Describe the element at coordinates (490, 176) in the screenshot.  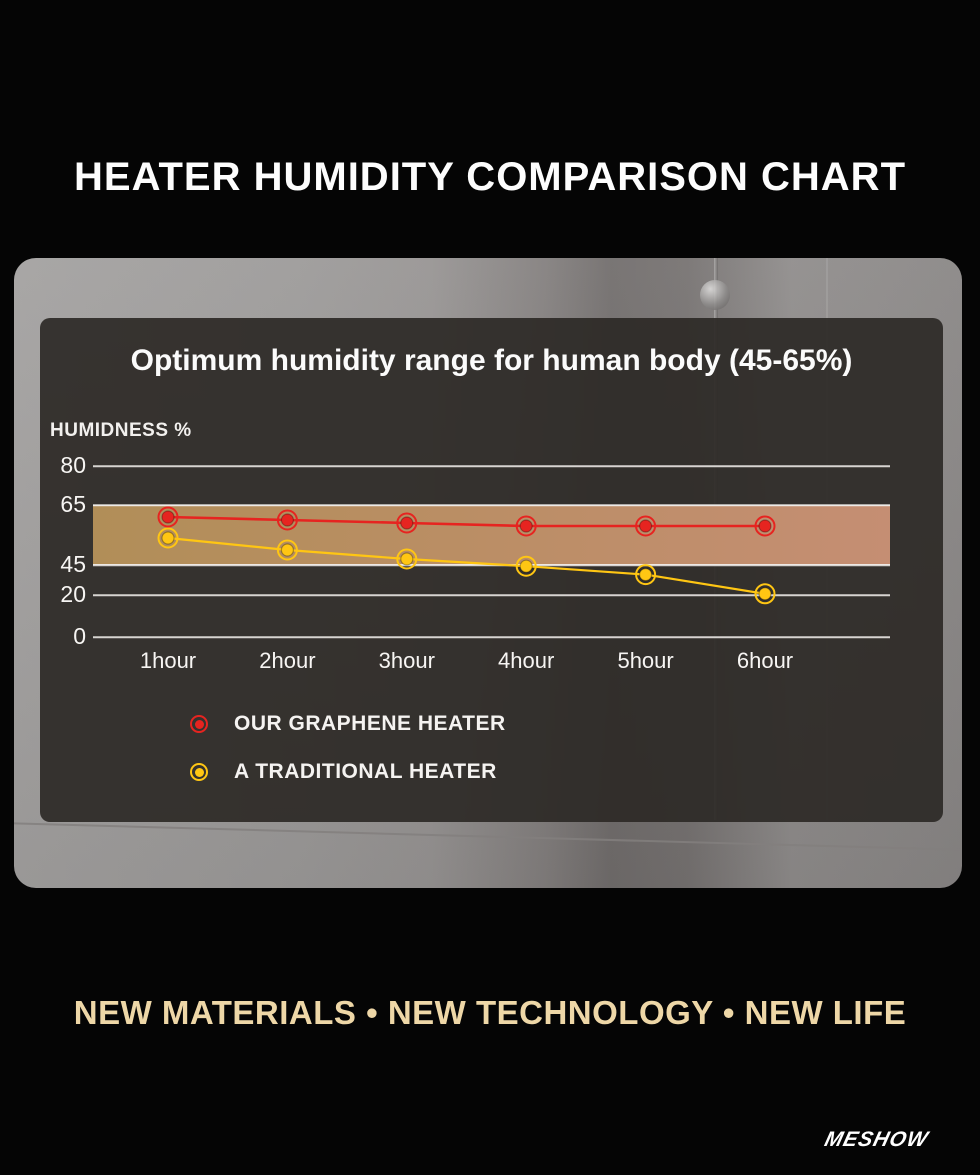
I see `page-title: HEATER HUMIDITY COMPARISON CHART` at that location.